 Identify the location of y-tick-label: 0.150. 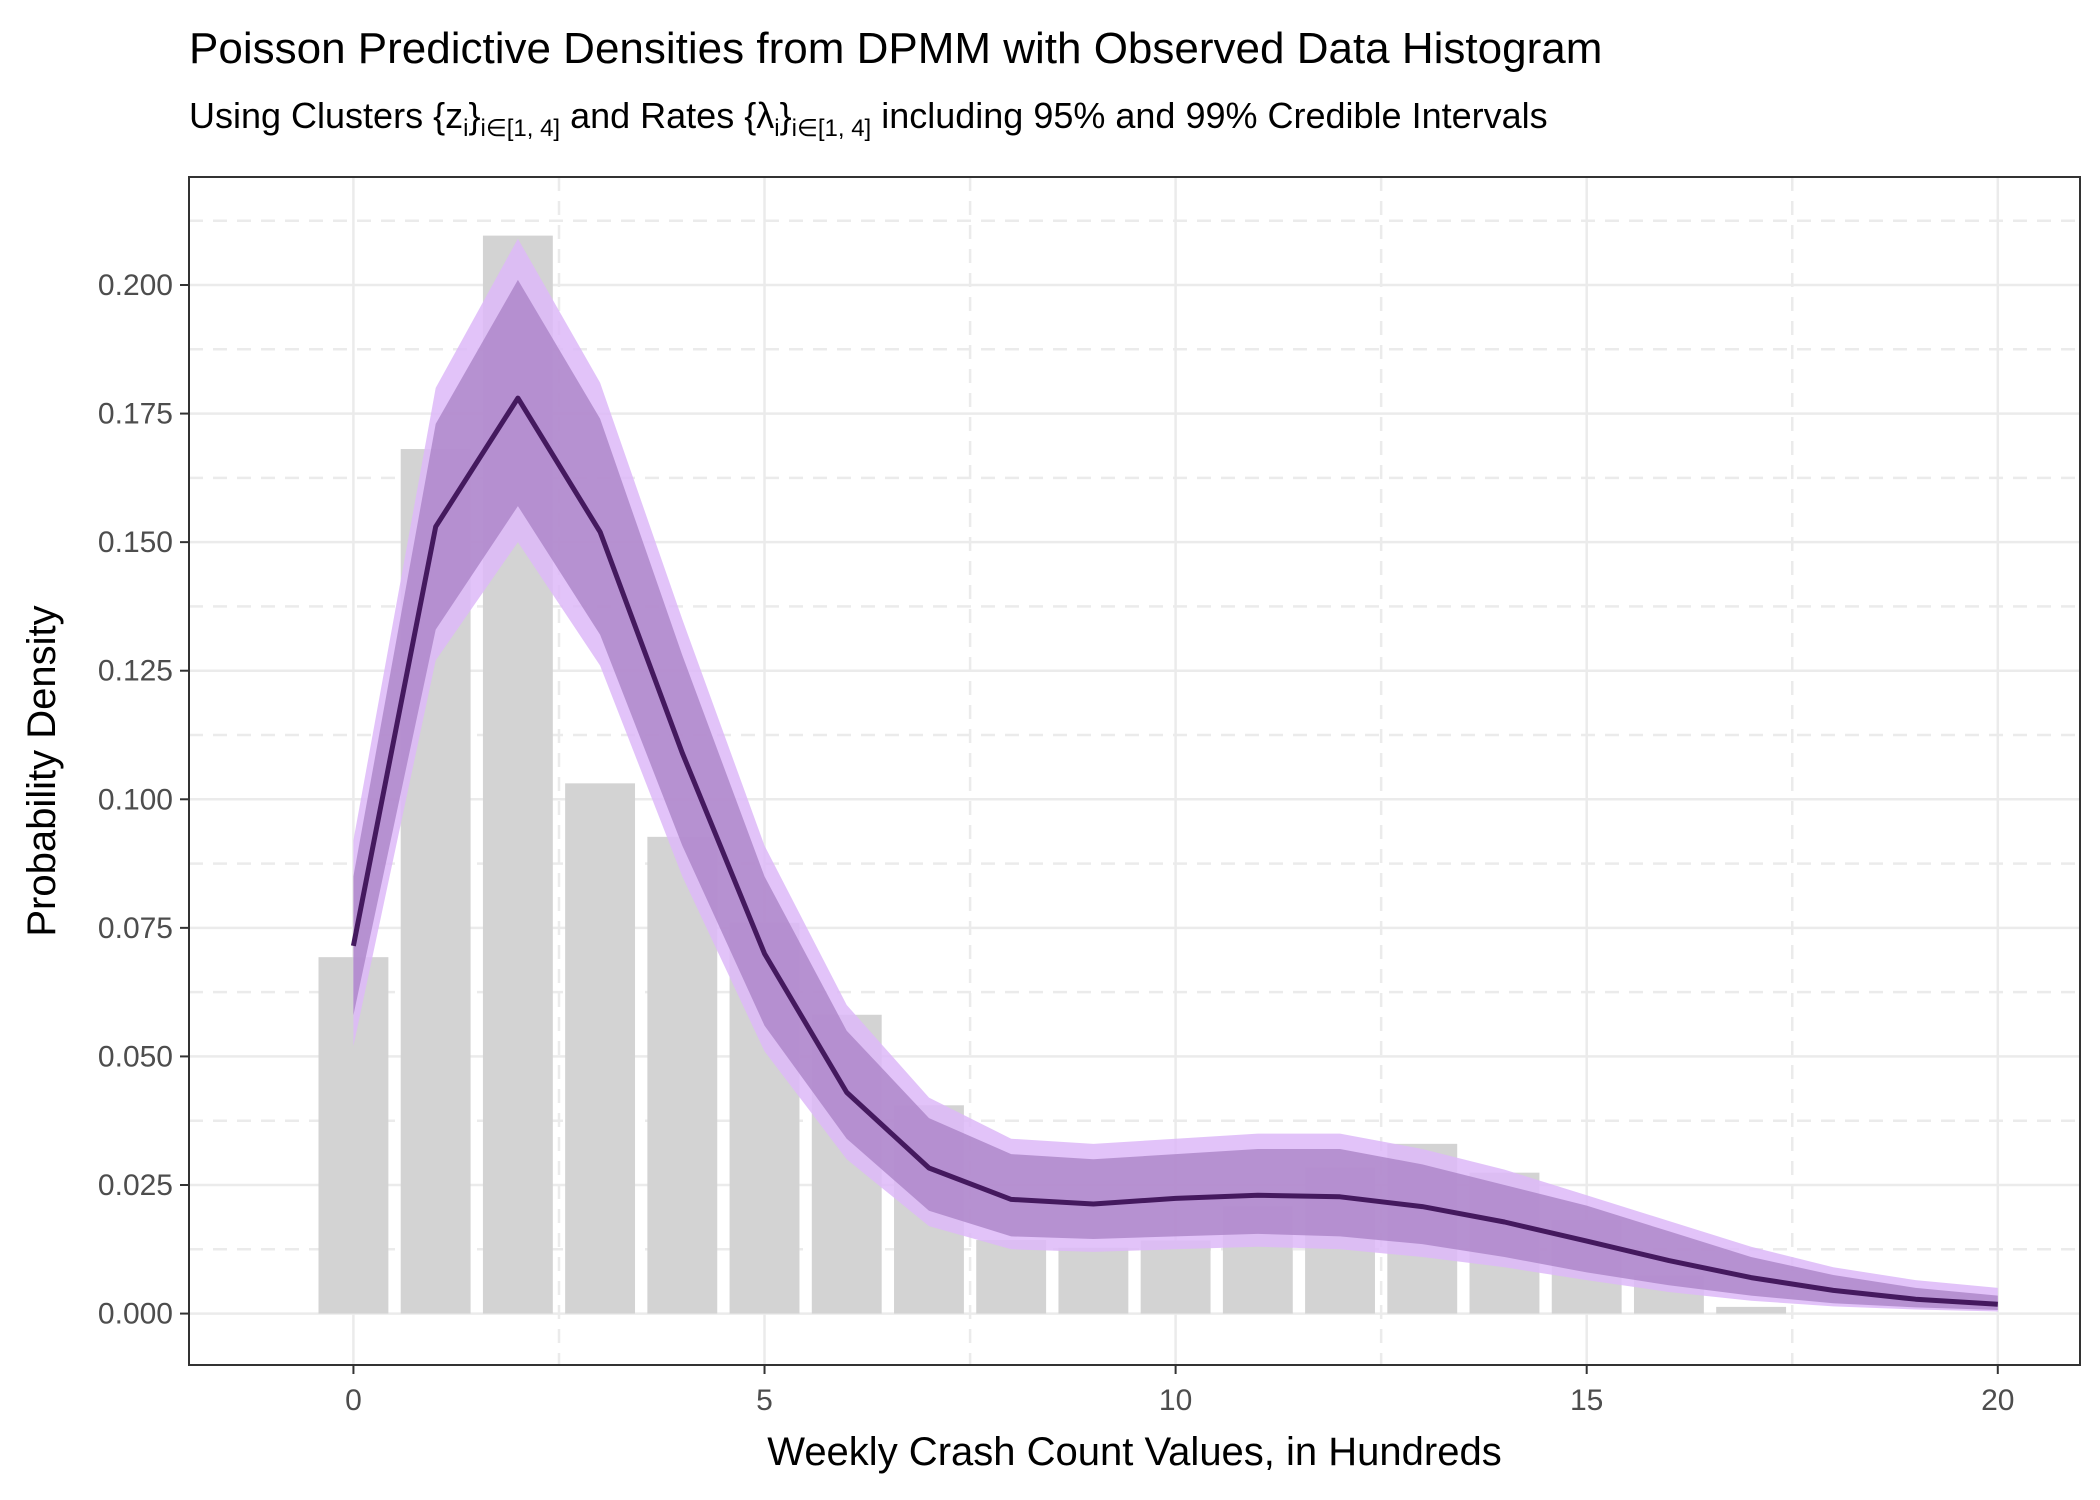
(135, 542).